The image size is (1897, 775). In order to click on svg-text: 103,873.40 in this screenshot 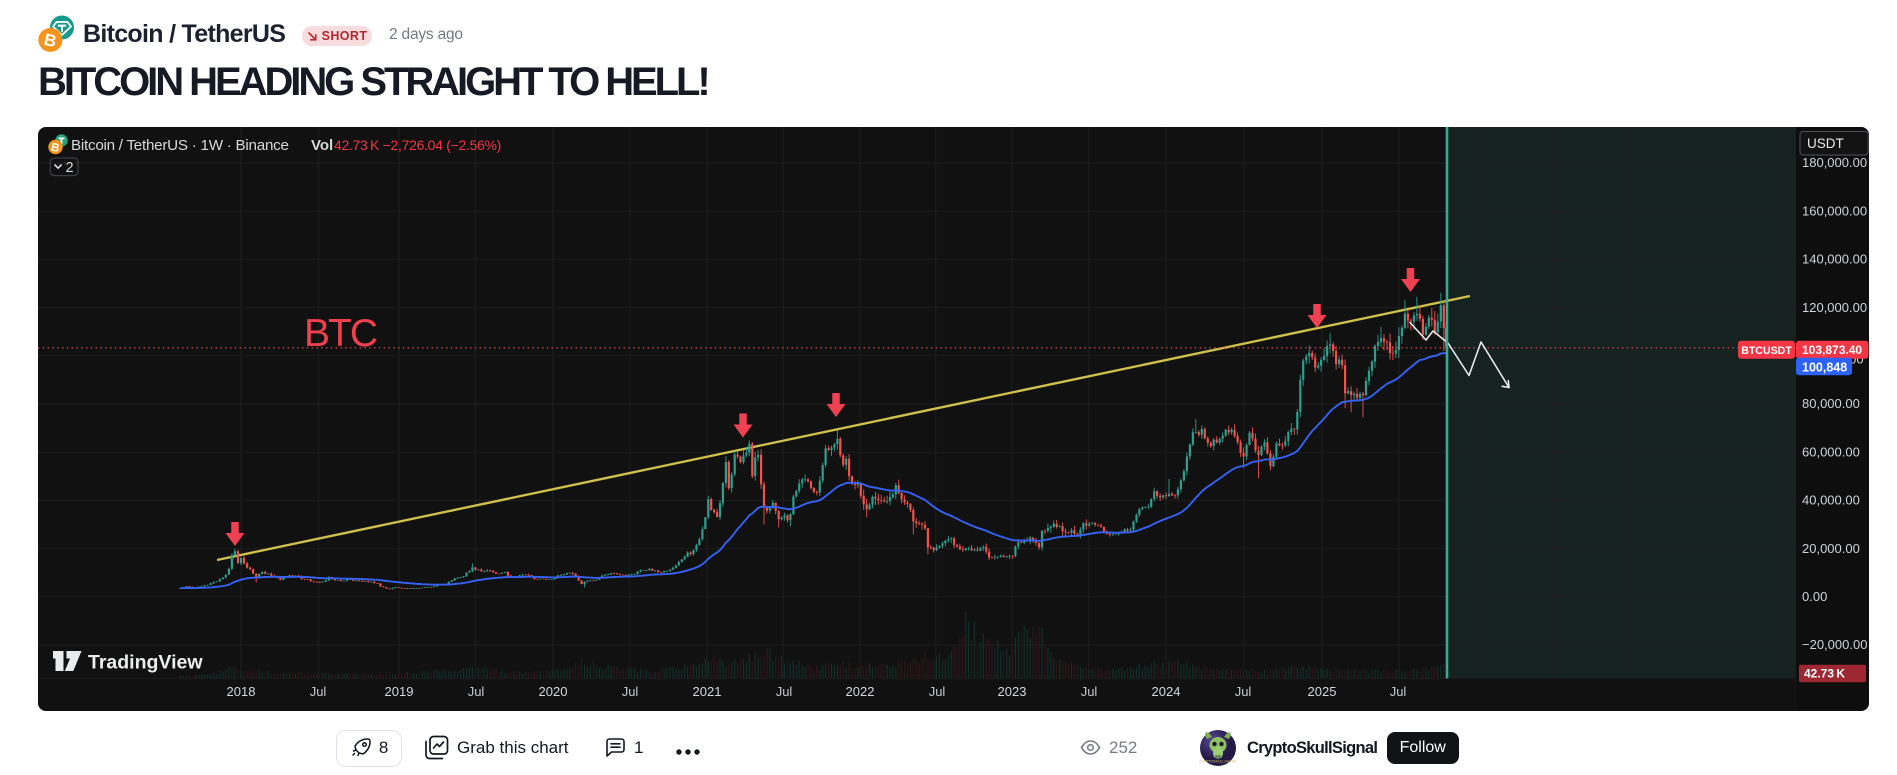, I will do `click(1832, 350)`.